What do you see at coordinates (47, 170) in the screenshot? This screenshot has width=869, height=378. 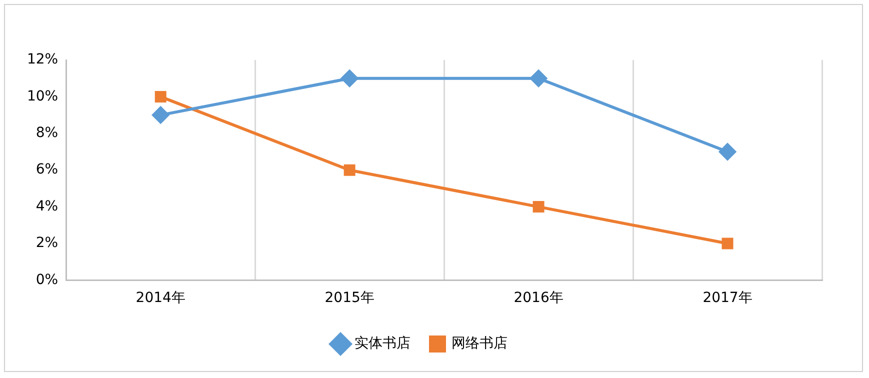 I see `y-tick-label: 6%` at bounding box center [47, 170].